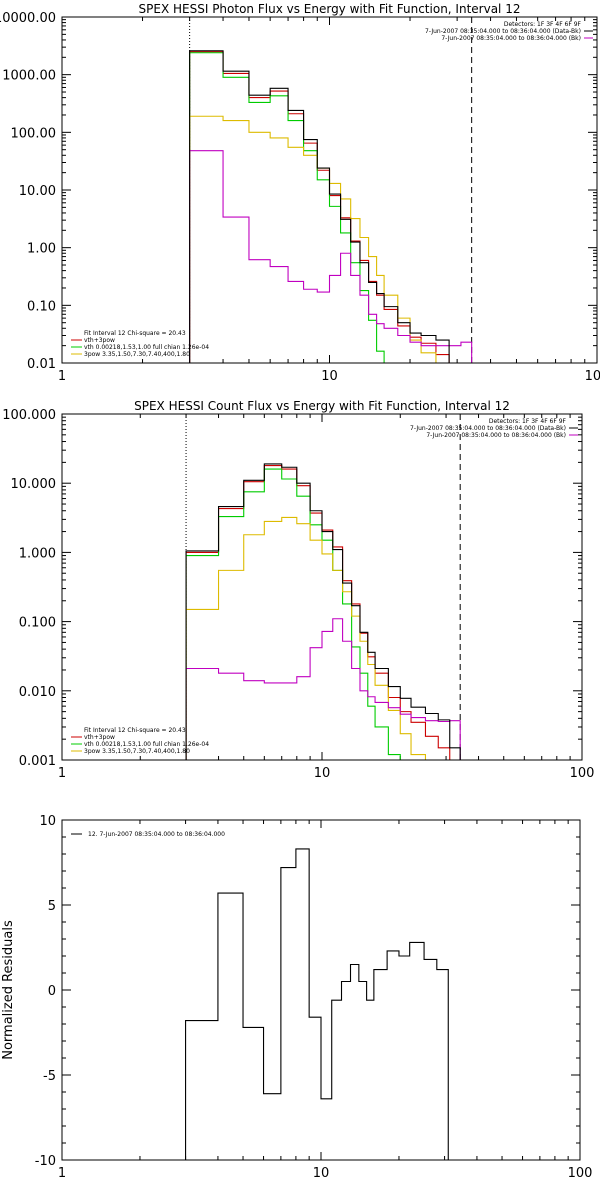 This screenshot has height=1200, width=600. I want to click on y-tick-label: 0, so click(52, 991).